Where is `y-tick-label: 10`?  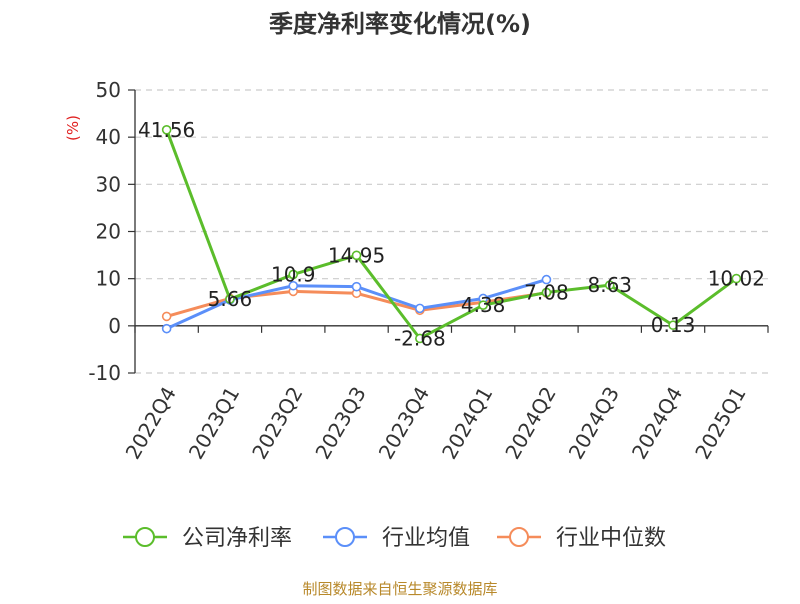 y-tick-label: 10 is located at coordinates (108, 279).